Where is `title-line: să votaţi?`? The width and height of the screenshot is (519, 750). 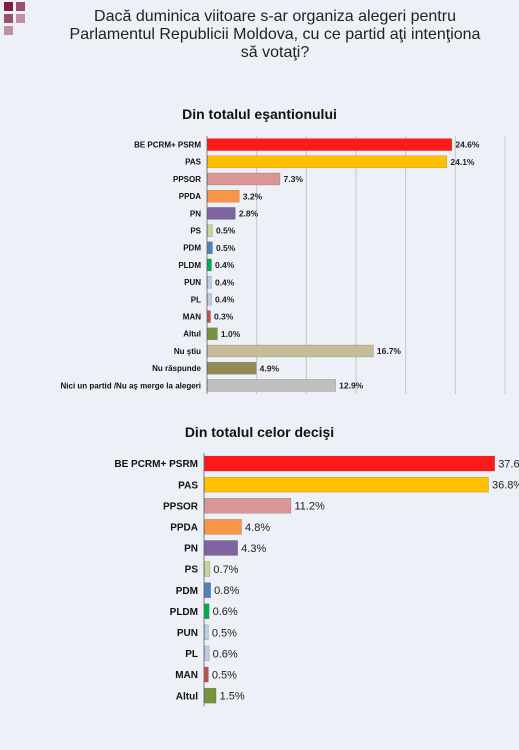
title-line: să votaţi? is located at coordinates (275, 52).